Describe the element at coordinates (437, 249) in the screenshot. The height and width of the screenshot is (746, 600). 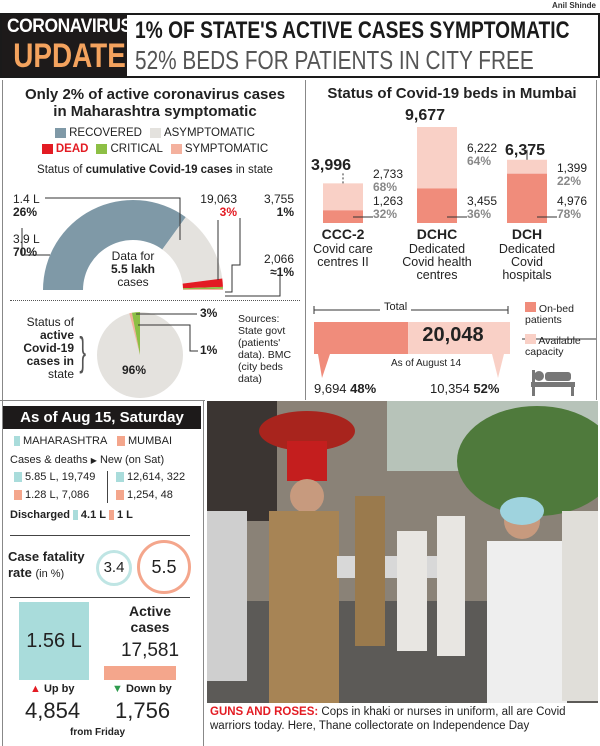
I see `desc-line: Dedicated` at that location.